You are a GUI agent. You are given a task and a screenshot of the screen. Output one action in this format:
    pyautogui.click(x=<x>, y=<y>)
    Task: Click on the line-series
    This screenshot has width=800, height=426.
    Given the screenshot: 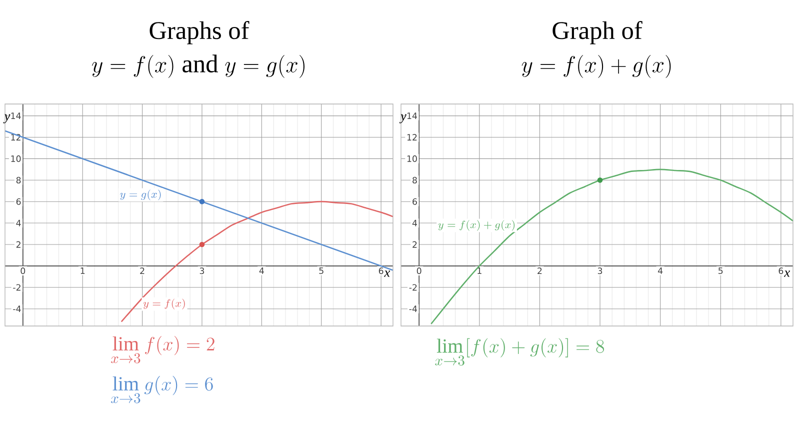 What is the action you would take?
    pyautogui.click(x=257, y=261)
    